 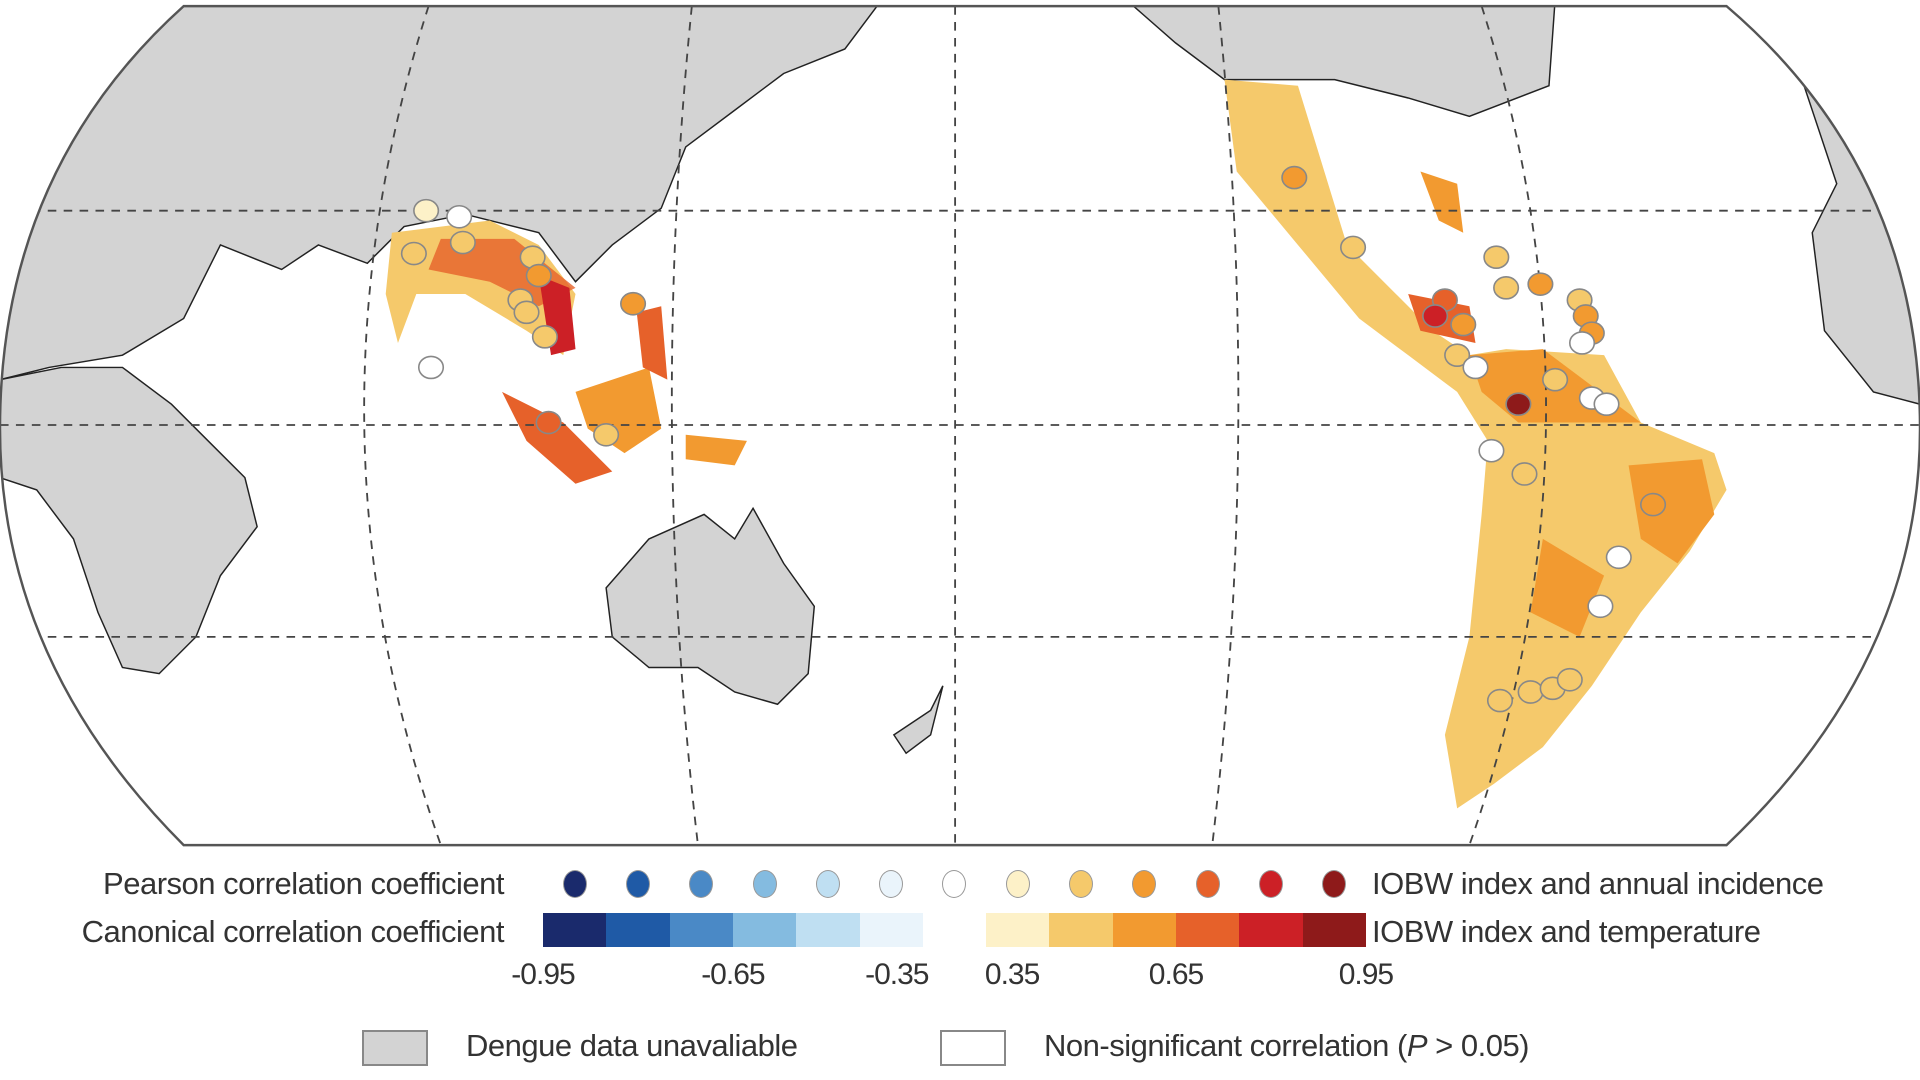 I want to click on nz, so click(x=918, y=720).